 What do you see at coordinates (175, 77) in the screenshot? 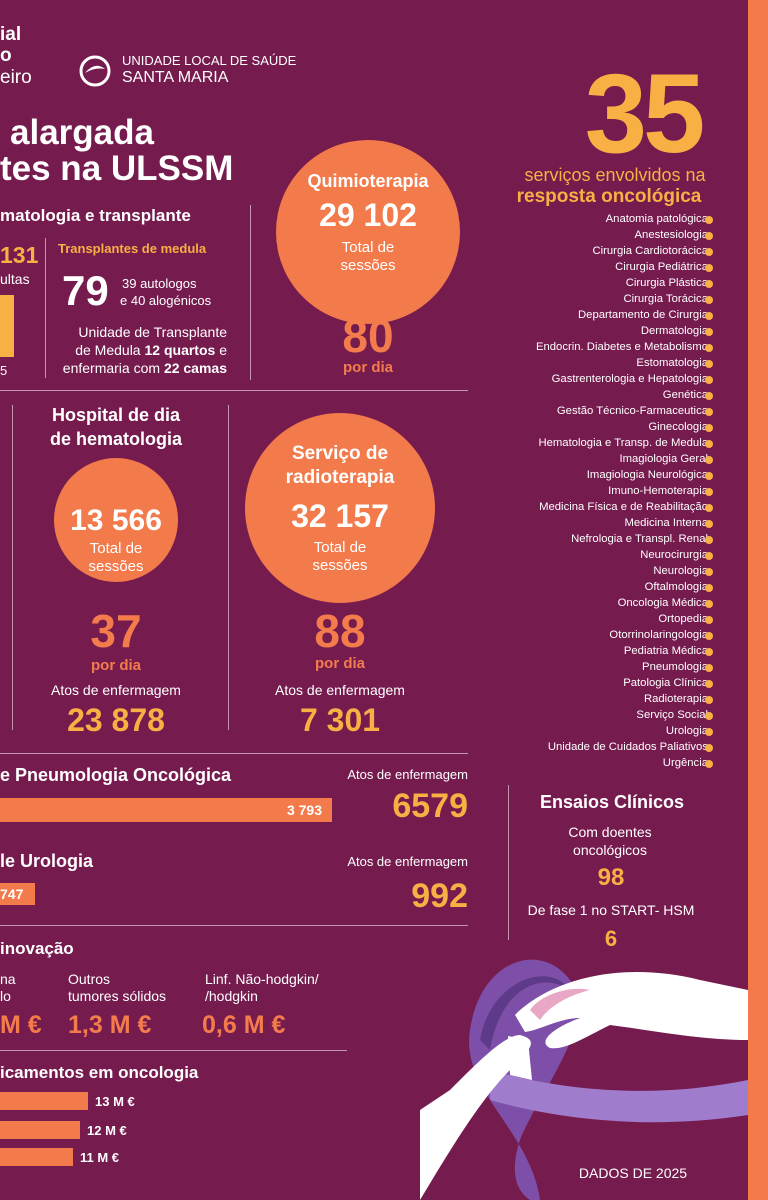
I see `logo-text: SANTA MARIA` at bounding box center [175, 77].